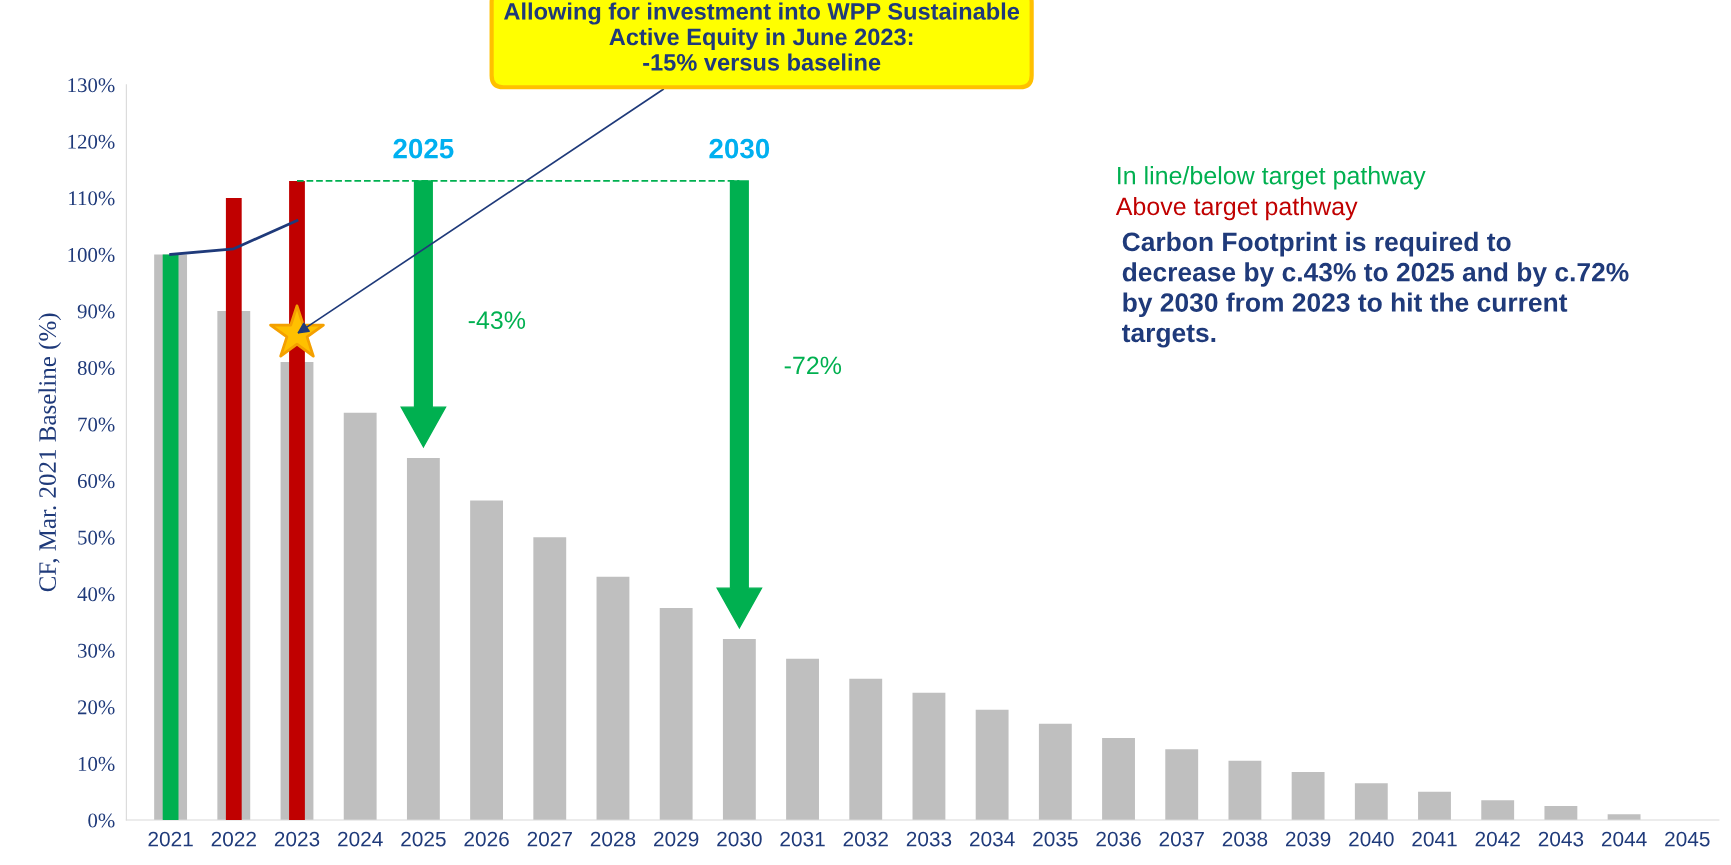 The width and height of the screenshot is (1731, 865). I want to click on x-tick-label: 2026, so click(486, 839).